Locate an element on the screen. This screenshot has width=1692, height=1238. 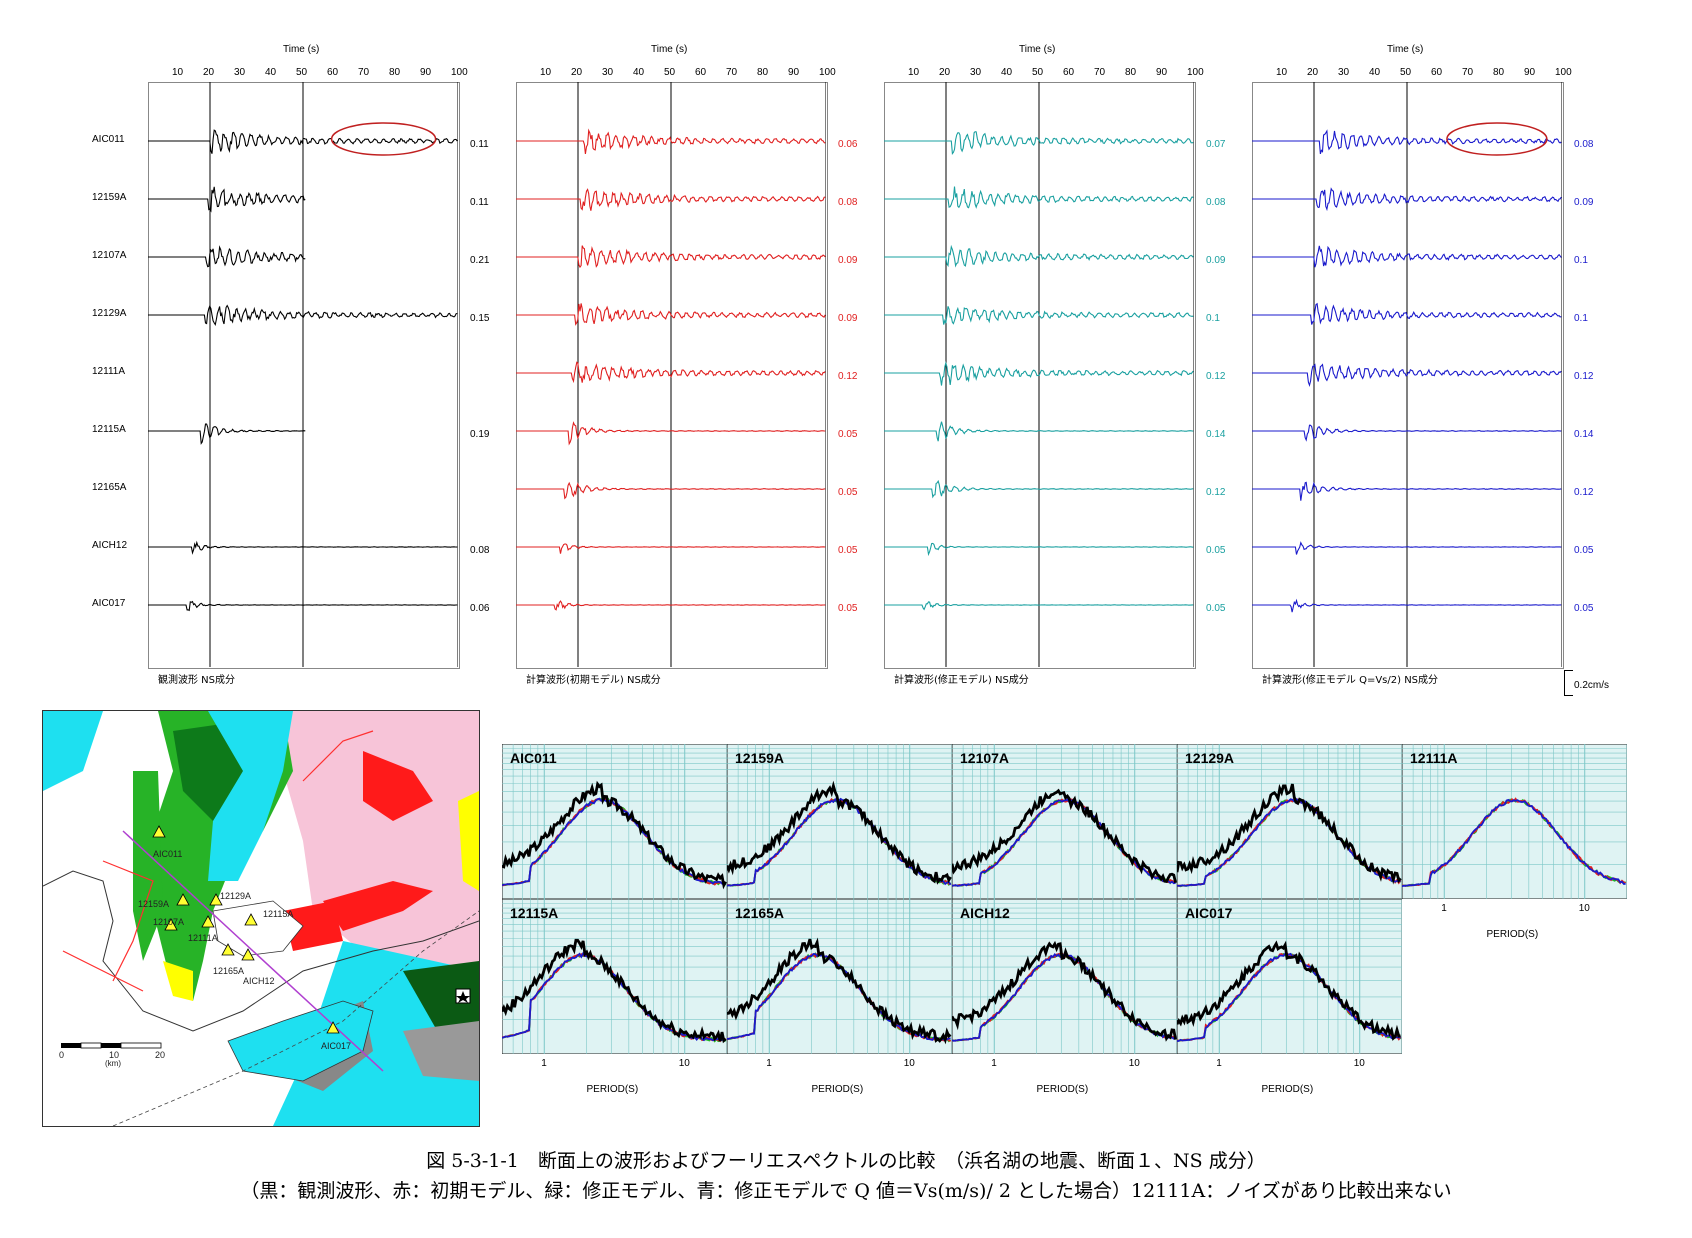
amplitude-label: 0.21 is located at coordinates (480, 260).